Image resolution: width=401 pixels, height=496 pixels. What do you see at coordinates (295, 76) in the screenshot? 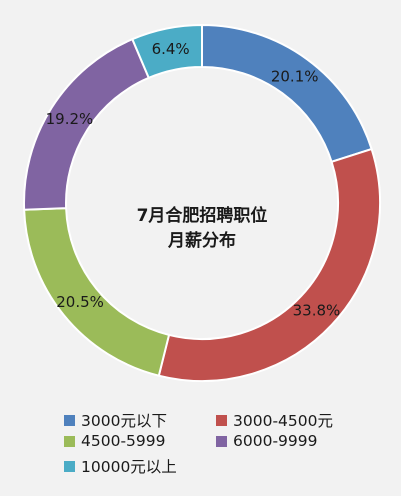
I see `slice-label-1: 20.1%` at bounding box center [295, 76].